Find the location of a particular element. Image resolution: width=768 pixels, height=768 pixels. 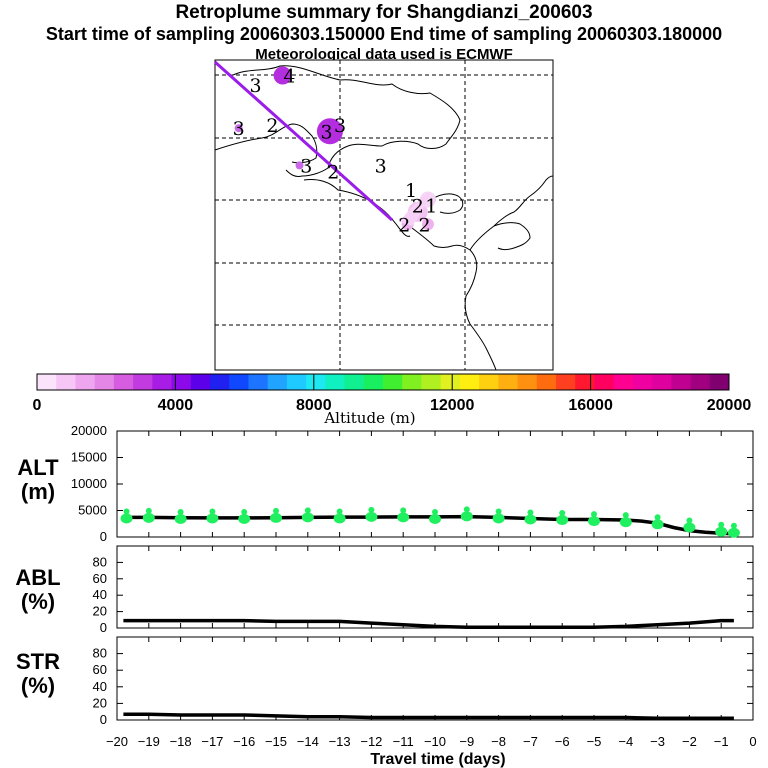

x-tick-label: −3 is located at coordinates (657, 741).